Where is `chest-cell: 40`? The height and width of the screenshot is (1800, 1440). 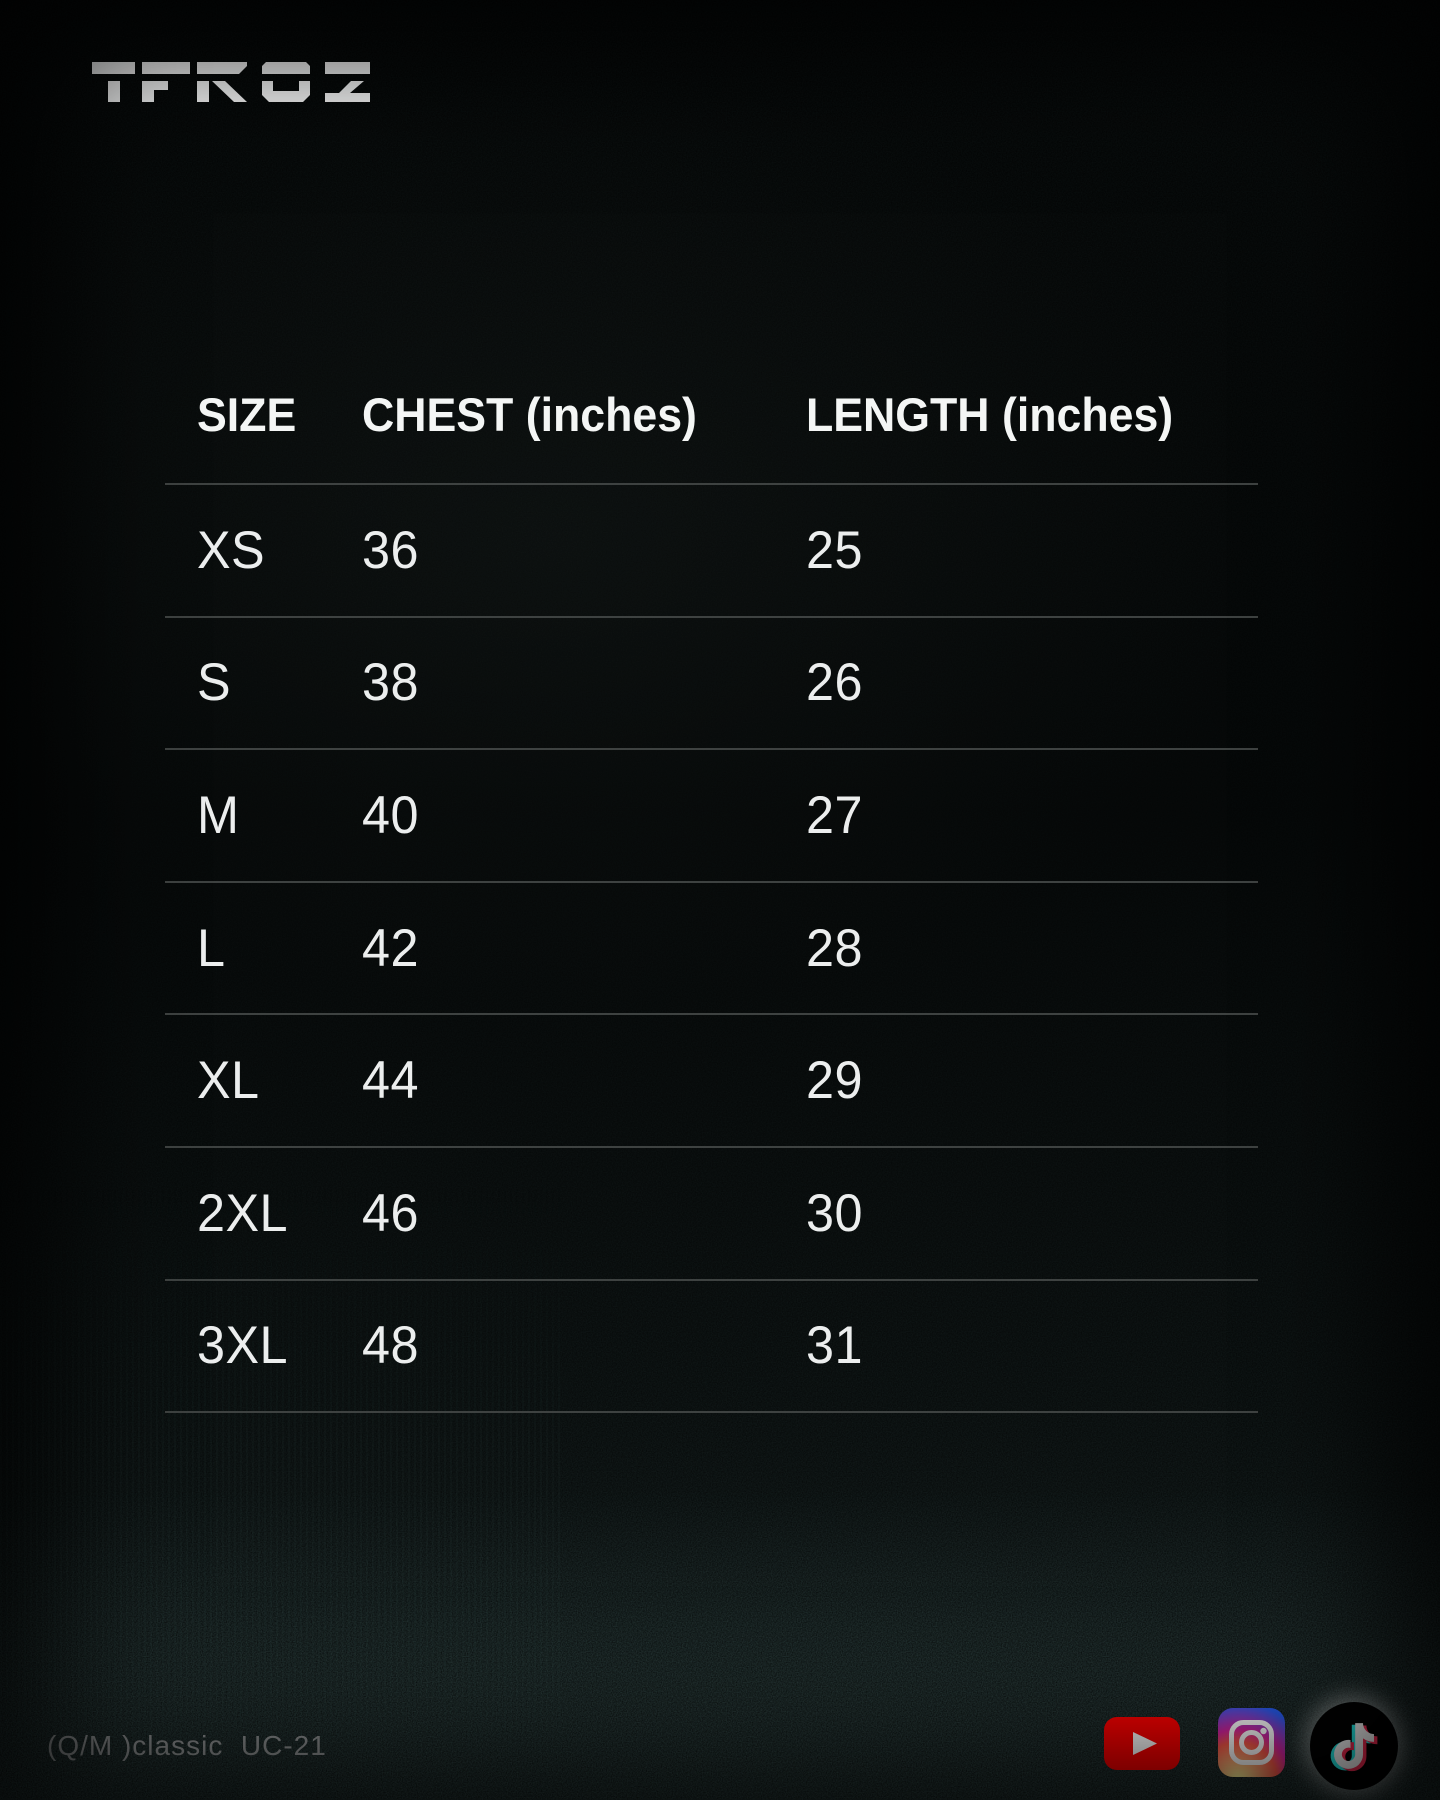
chest-cell: 40 is located at coordinates (390, 815).